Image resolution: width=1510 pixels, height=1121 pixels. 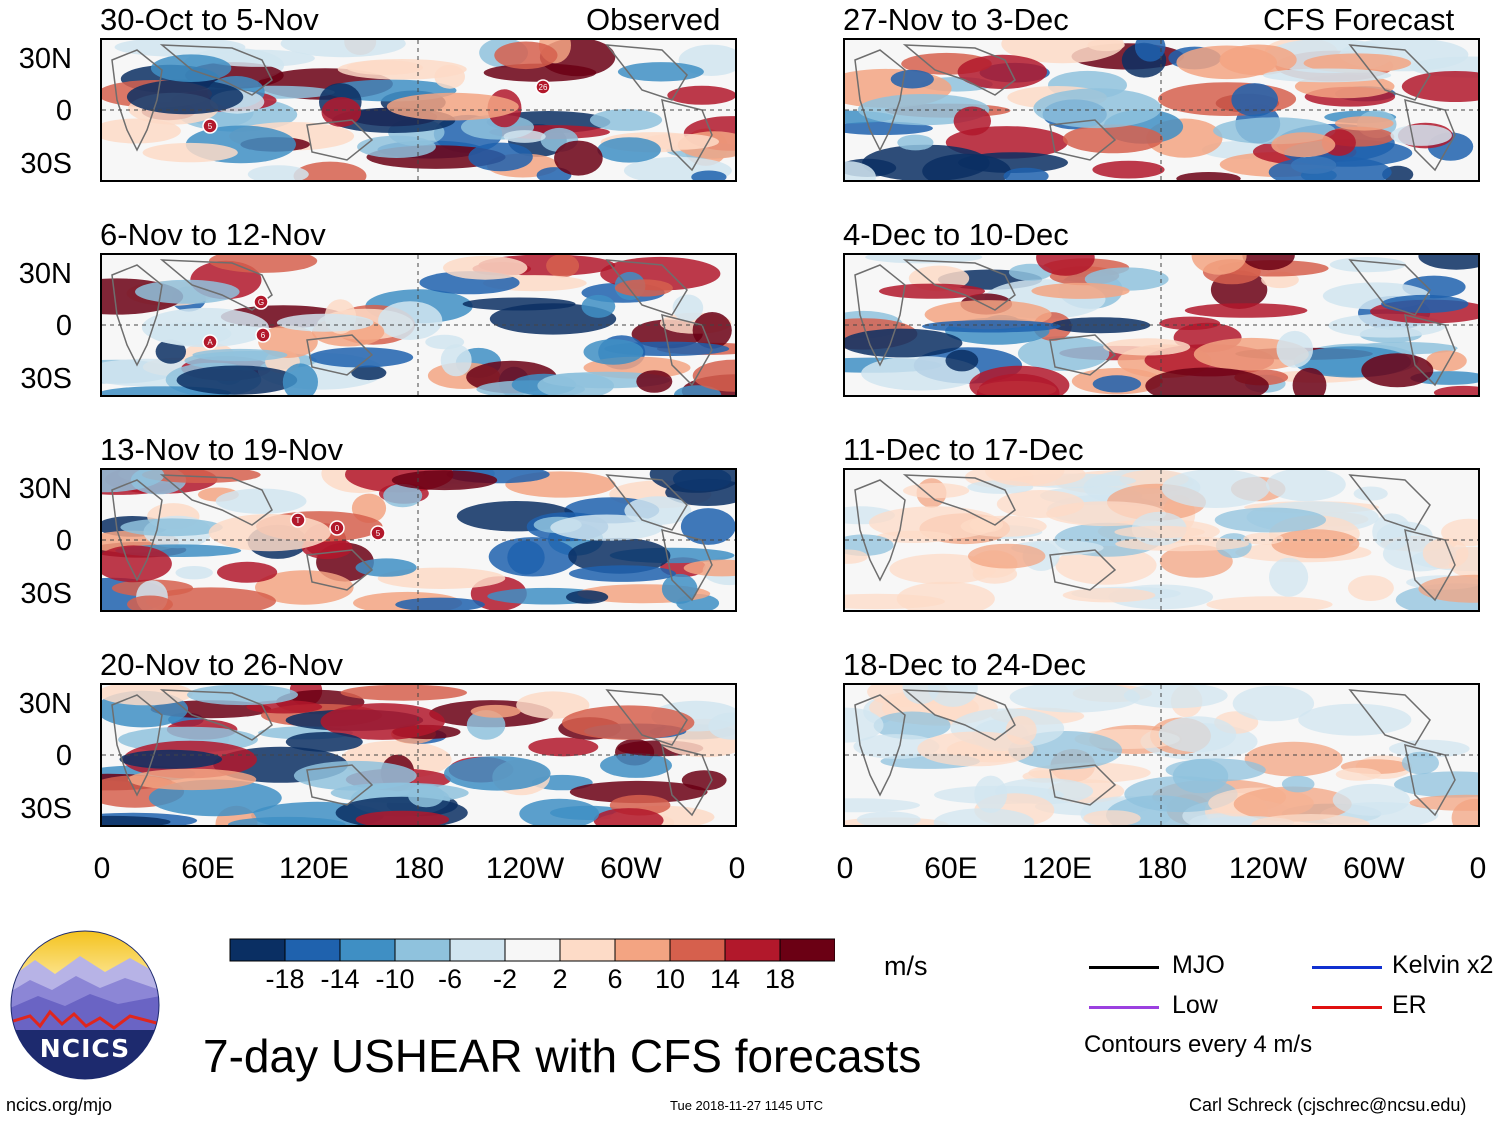 What do you see at coordinates (418, 110) in the screenshot?
I see `map-panel-observed-1: 5 26` at bounding box center [418, 110].